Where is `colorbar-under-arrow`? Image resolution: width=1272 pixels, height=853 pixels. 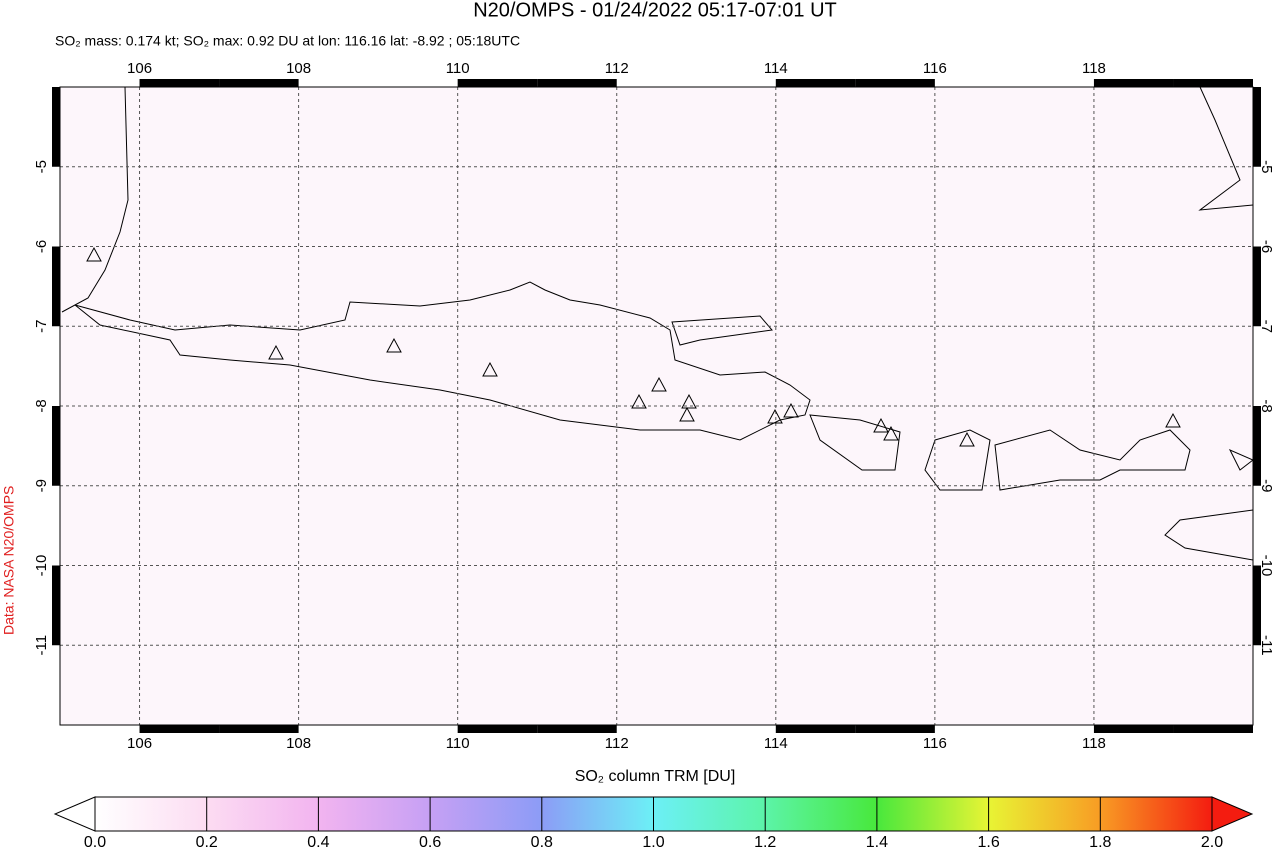 colorbar-under-arrow is located at coordinates (74, 814).